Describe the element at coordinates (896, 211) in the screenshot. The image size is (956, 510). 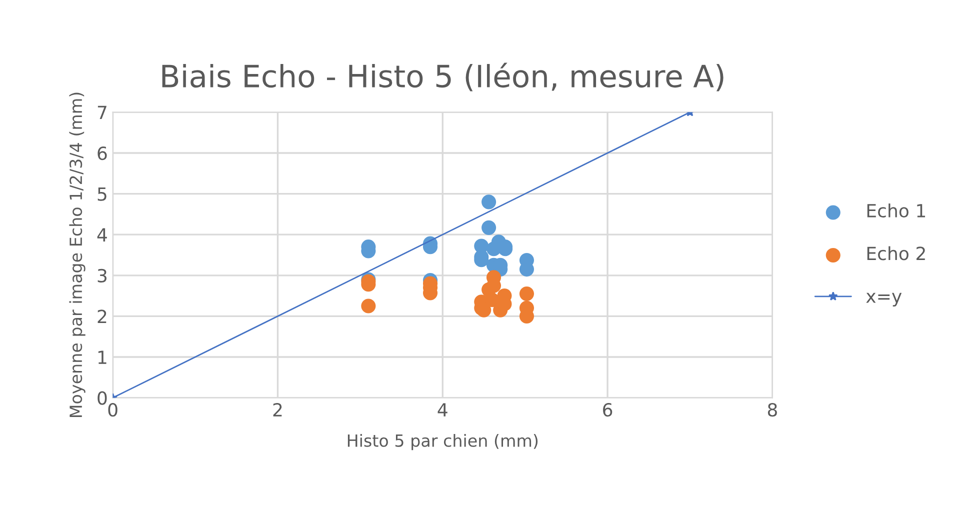
I see `legend-label: Echo 1` at that location.